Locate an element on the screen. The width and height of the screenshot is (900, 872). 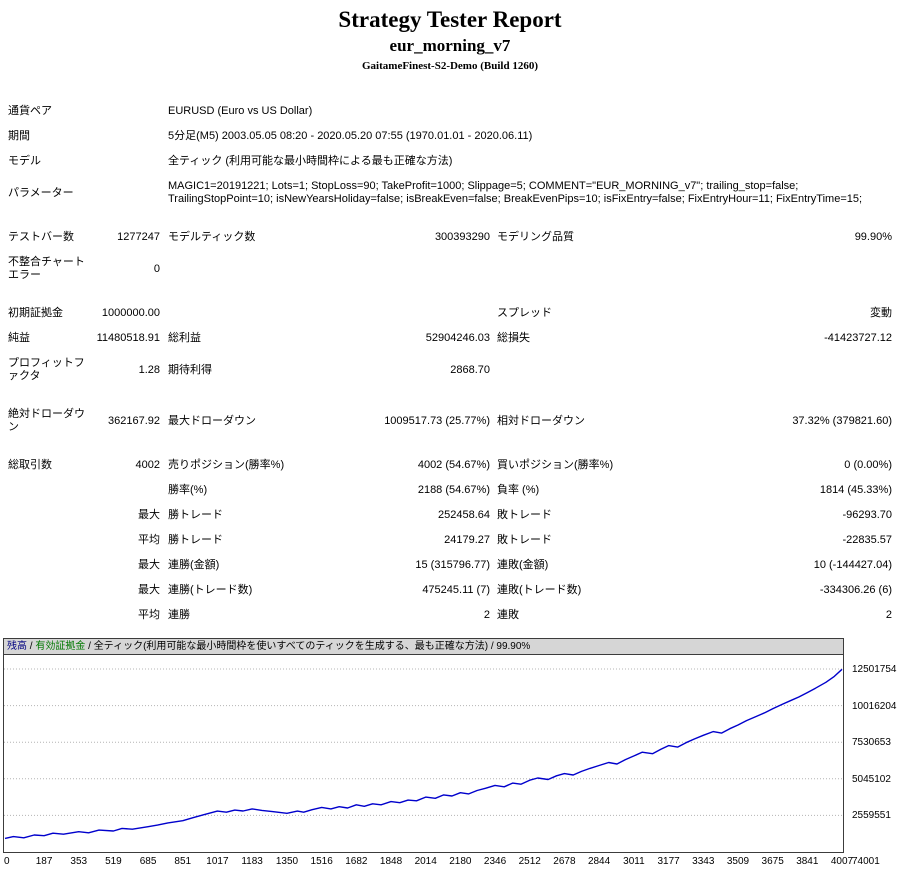
stat-value: 0 (0.00%) is located at coordinates (868, 465).